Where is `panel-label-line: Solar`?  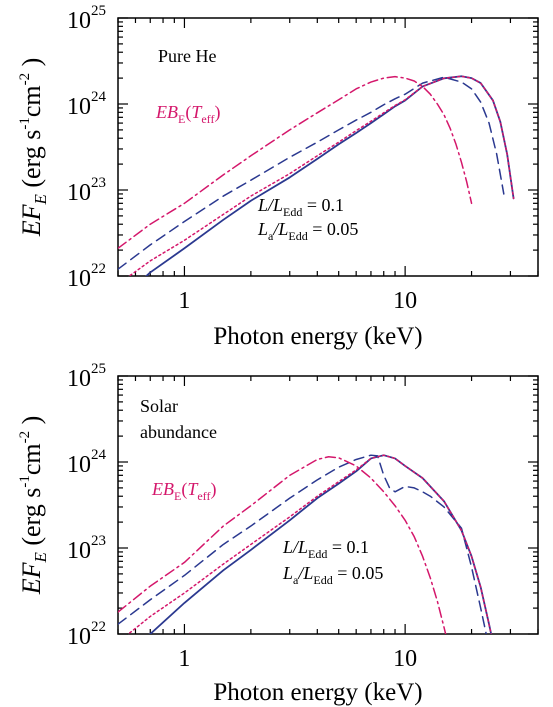
panel-label-line: Solar is located at coordinates (159, 406).